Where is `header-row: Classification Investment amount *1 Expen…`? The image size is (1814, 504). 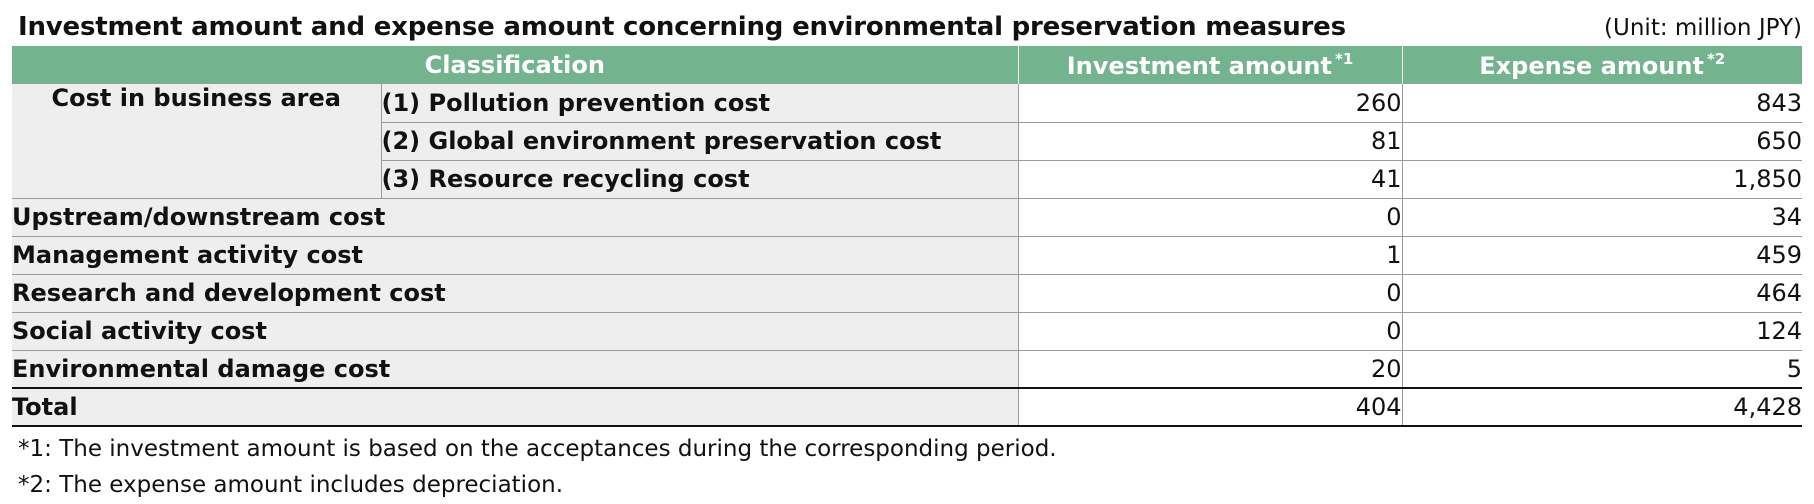 header-row: Classification Investment amount *1 Expen… is located at coordinates (907, 65).